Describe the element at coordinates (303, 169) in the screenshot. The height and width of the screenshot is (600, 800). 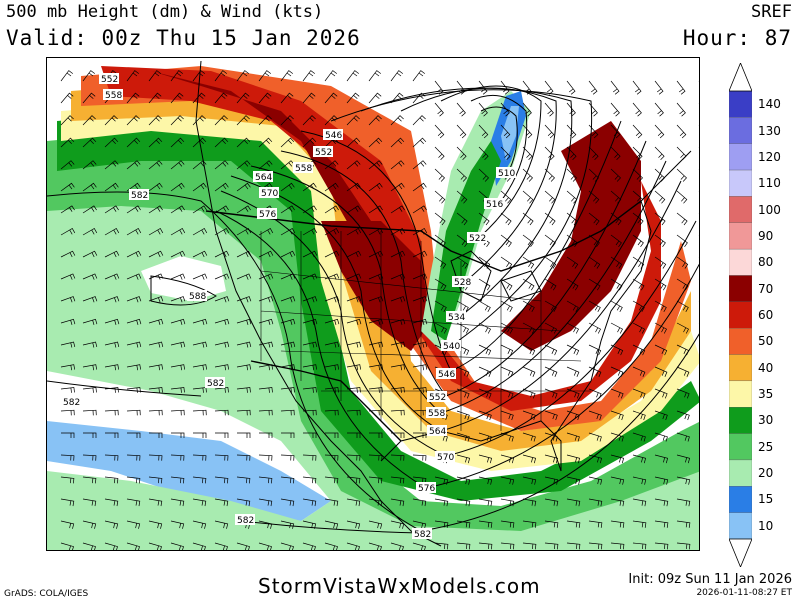
I see `svg-text: 558` at that location.